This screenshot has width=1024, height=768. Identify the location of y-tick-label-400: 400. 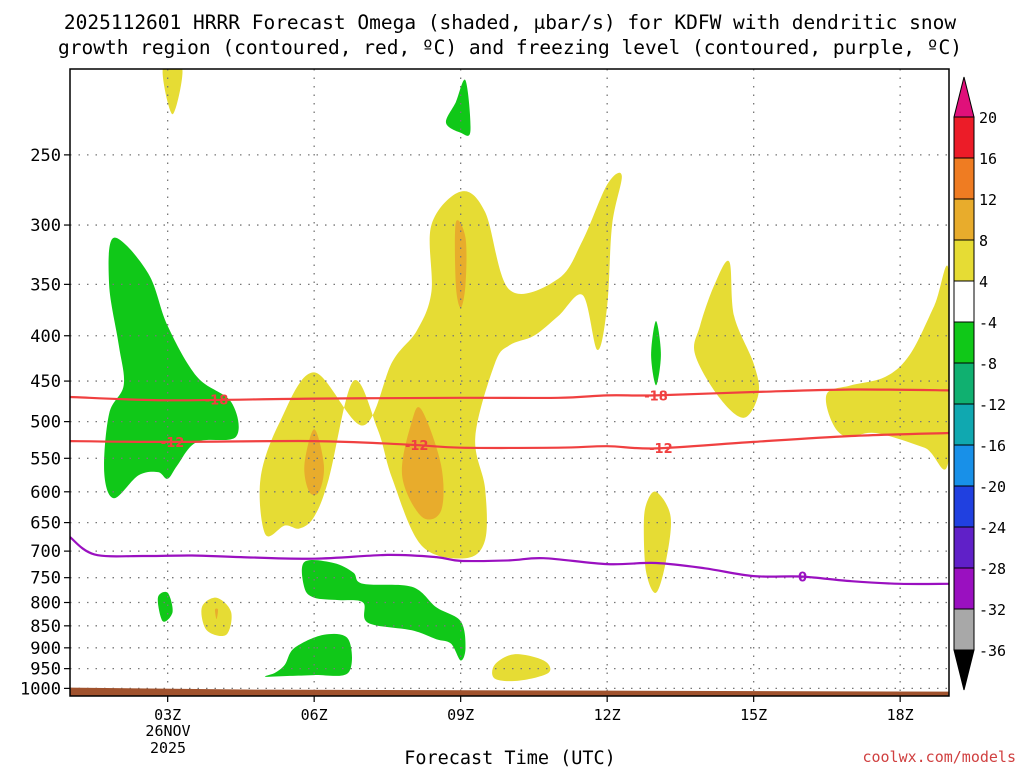
(45, 337).